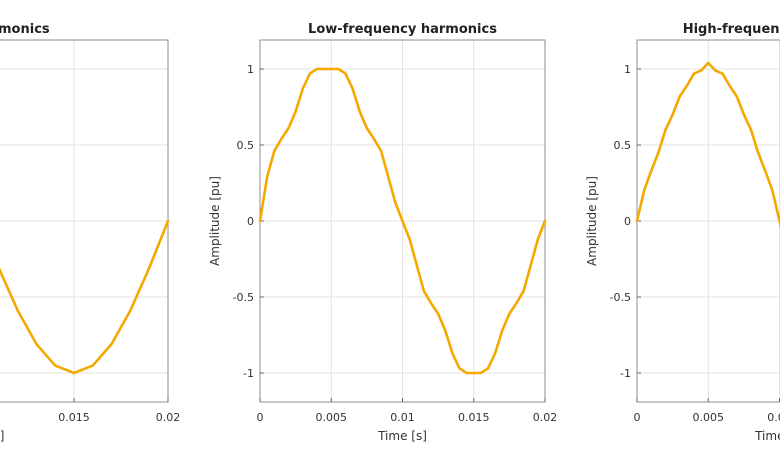  What do you see at coordinates (25, 29) in the screenshot?
I see `chart-title: Without harmonics` at bounding box center [25, 29].